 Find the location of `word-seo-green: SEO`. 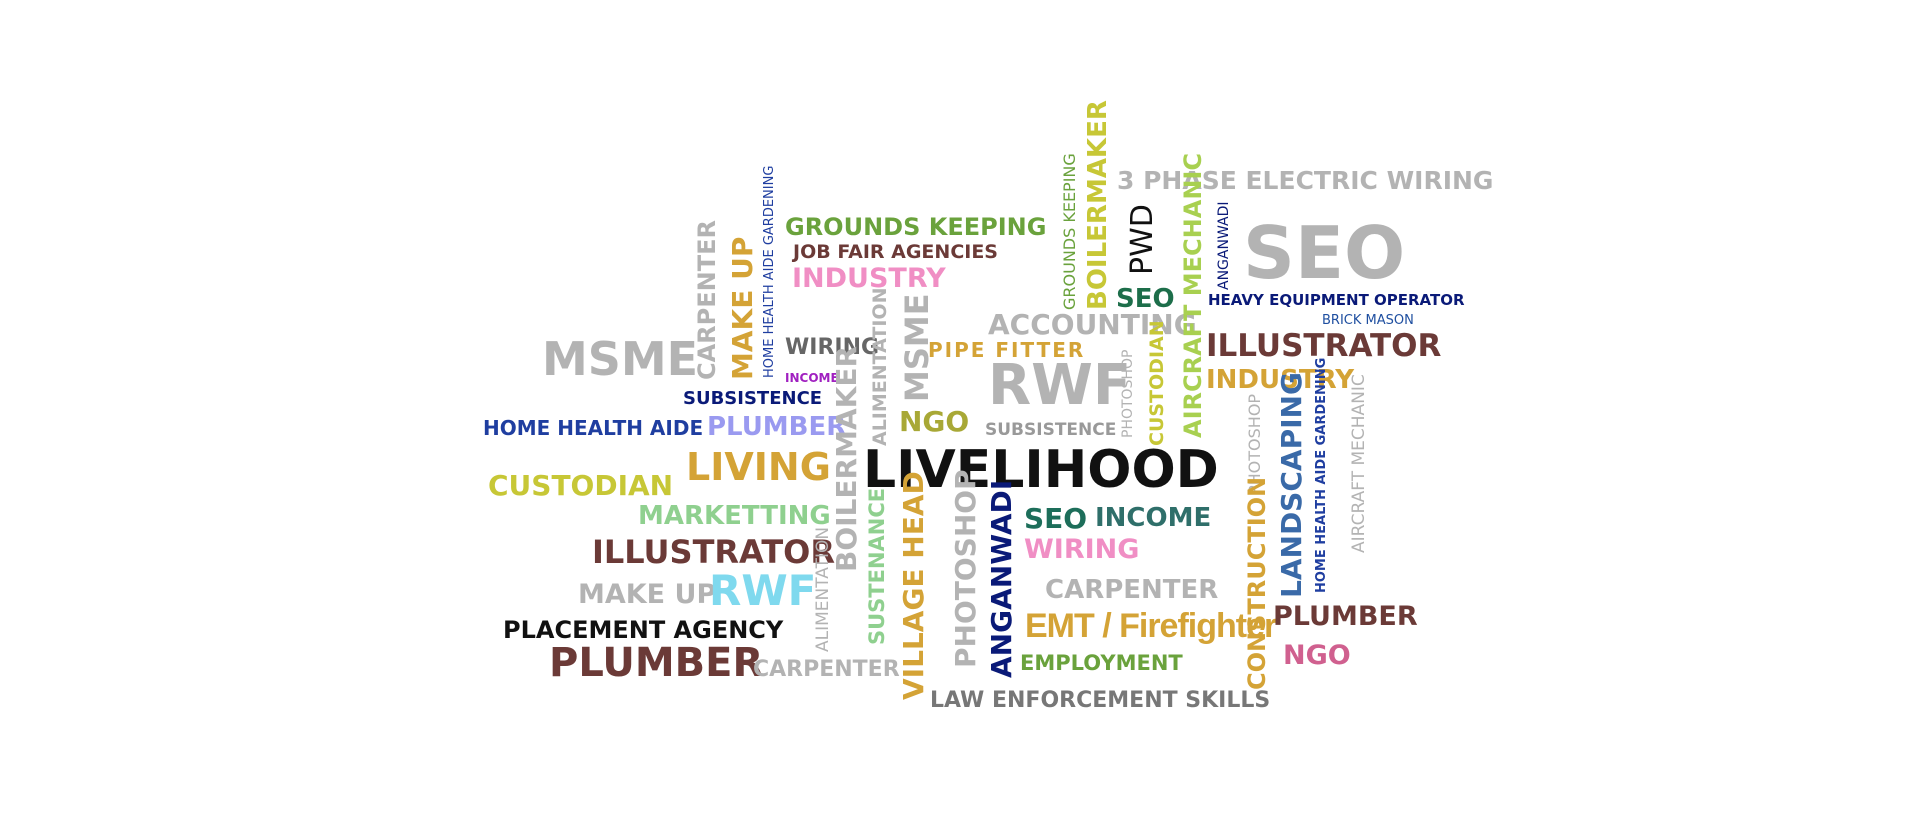

word-seo-green: SEO is located at coordinates (1145, 299).